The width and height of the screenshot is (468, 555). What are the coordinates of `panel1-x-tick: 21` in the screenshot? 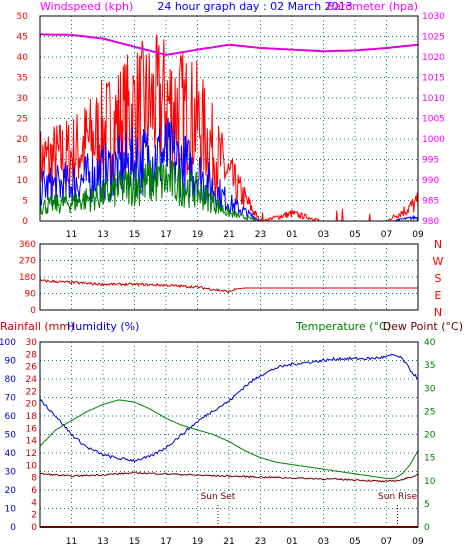 It's located at (228, 235).